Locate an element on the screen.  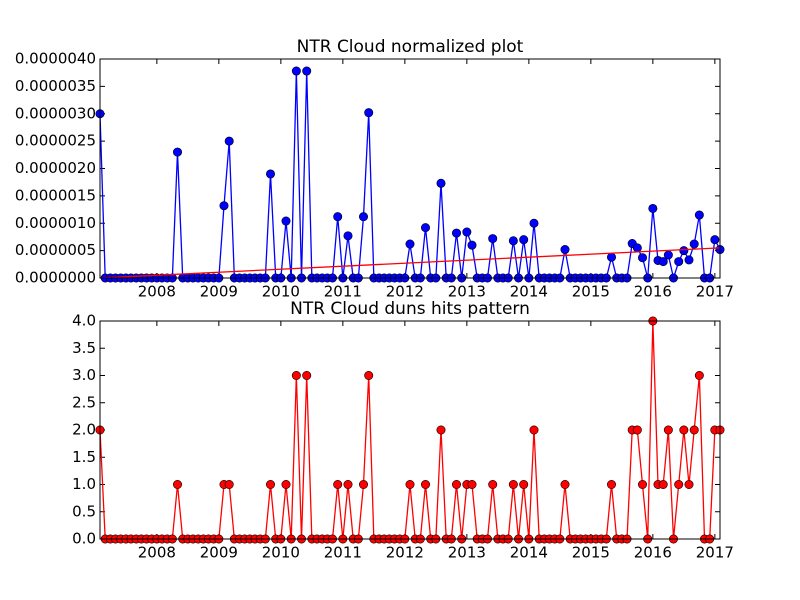
chart-title: NTR Cloud duns hits pattern is located at coordinates (410, 309).